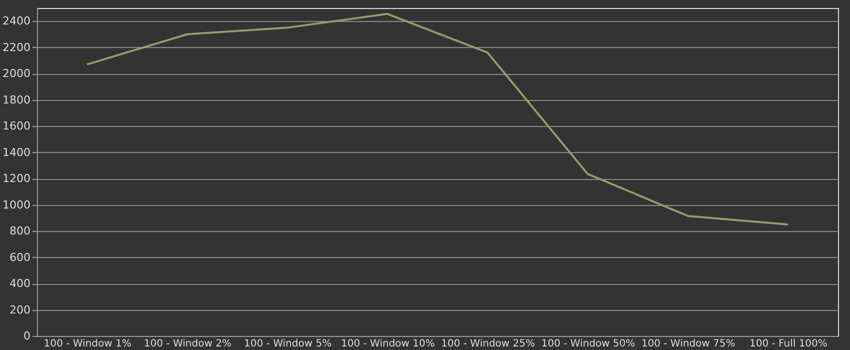 This screenshot has width=850, height=350. What do you see at coordinates (16, 73) in the screenshot?
I see `y-tick-label: 2000` at bounding box center [16, 73].